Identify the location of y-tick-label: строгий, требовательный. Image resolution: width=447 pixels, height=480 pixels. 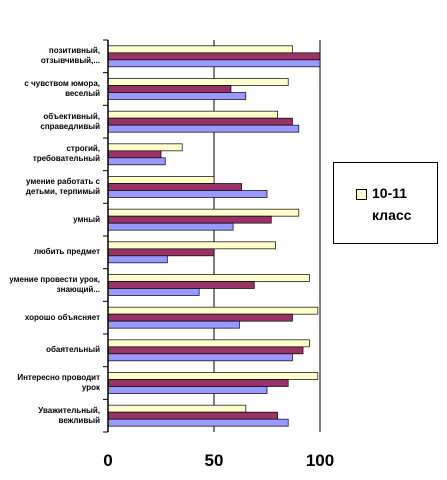
(66, 154).